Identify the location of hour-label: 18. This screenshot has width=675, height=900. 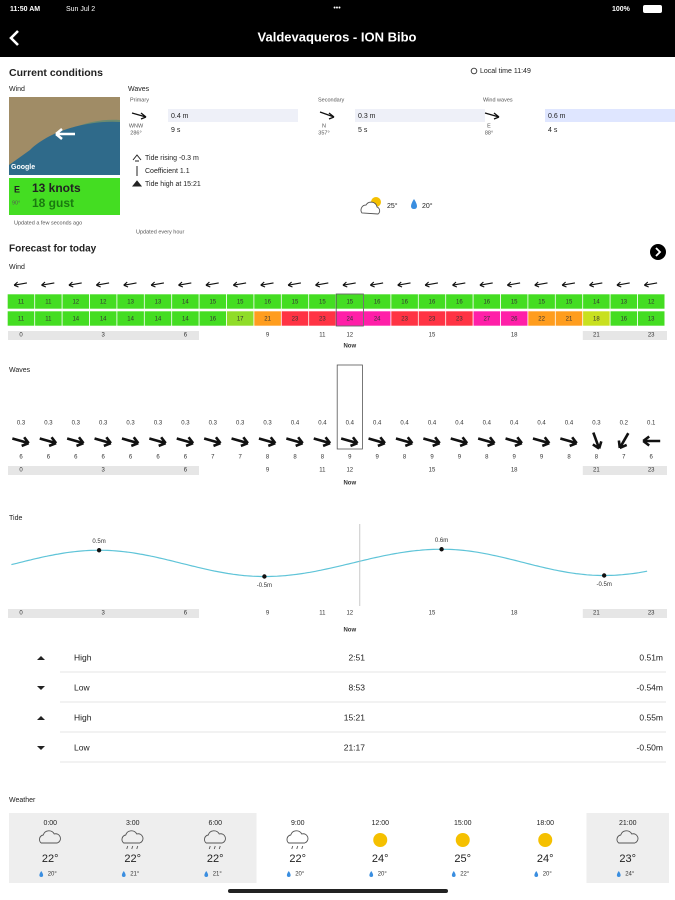
(514, 471).